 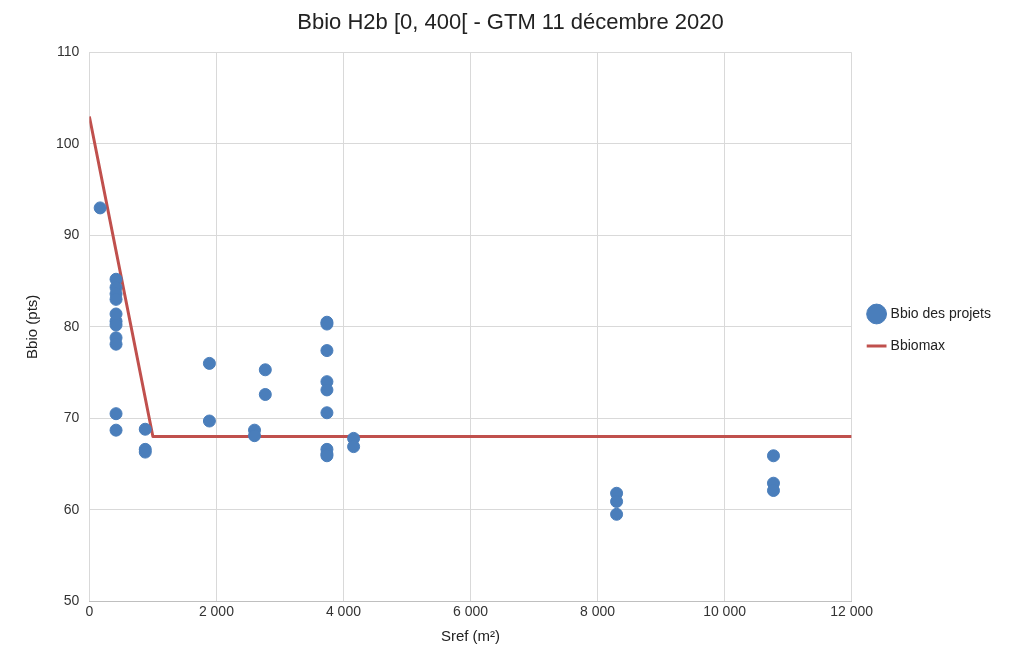 What do you see at coordinates (32, 326) in the screenshot?
I see `y-axis-title: Bbio (pts)` at bounding box center [32, 326].